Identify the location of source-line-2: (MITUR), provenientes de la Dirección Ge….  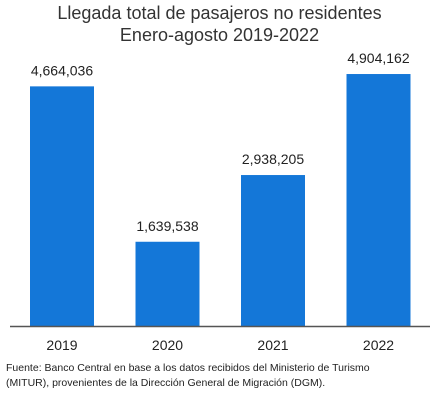
(166, 383).